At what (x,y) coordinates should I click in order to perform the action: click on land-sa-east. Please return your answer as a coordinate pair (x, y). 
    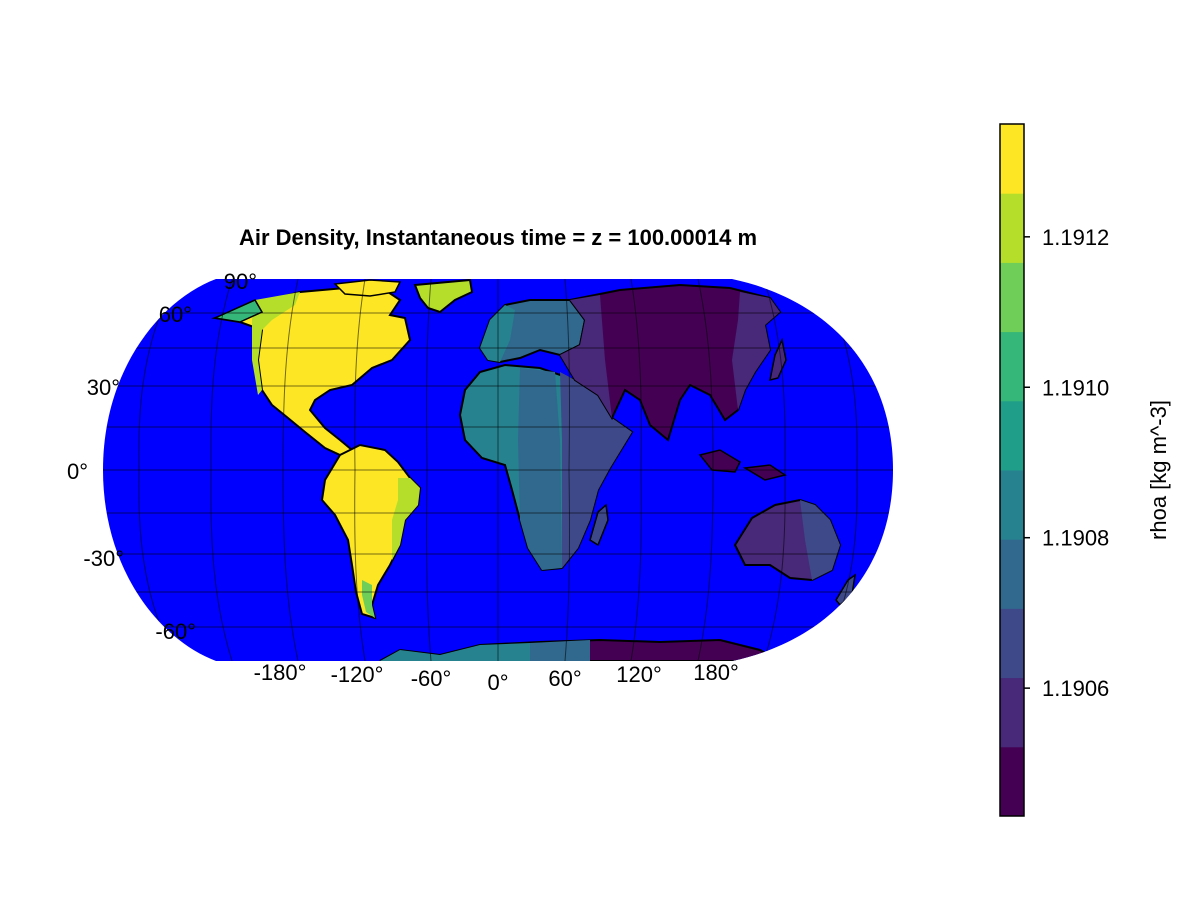
    Looking at the image, I should click on (406, 519).